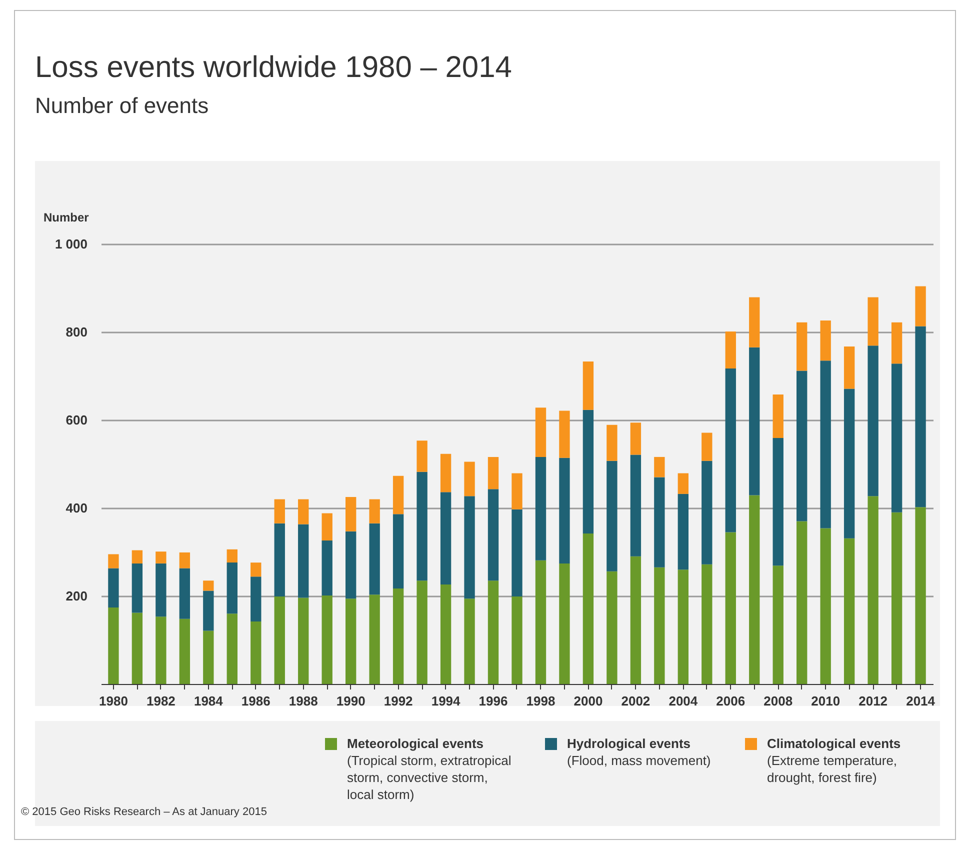 This screenshot has width=969, height=851. Describe the element at coordinates (255, 701) in the screenshot. I see `x-tick-label: 1986` at that location.